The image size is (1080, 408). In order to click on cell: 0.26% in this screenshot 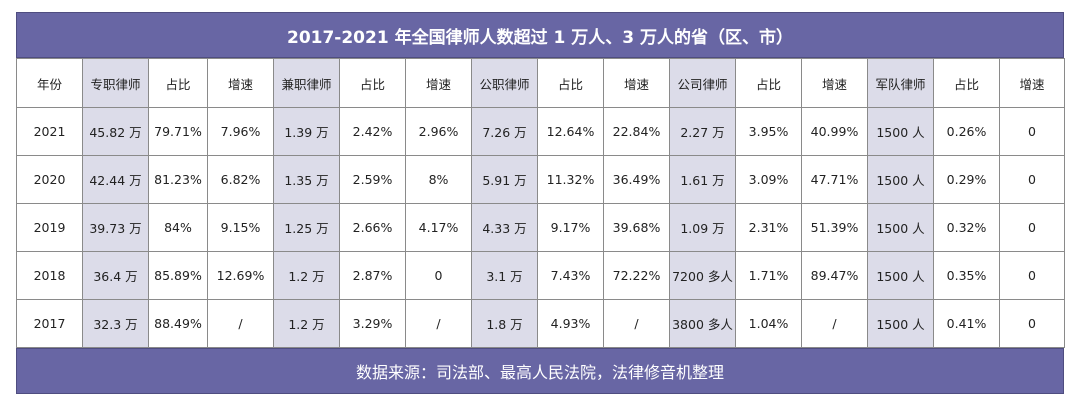, I will do `click(966, 131)`.